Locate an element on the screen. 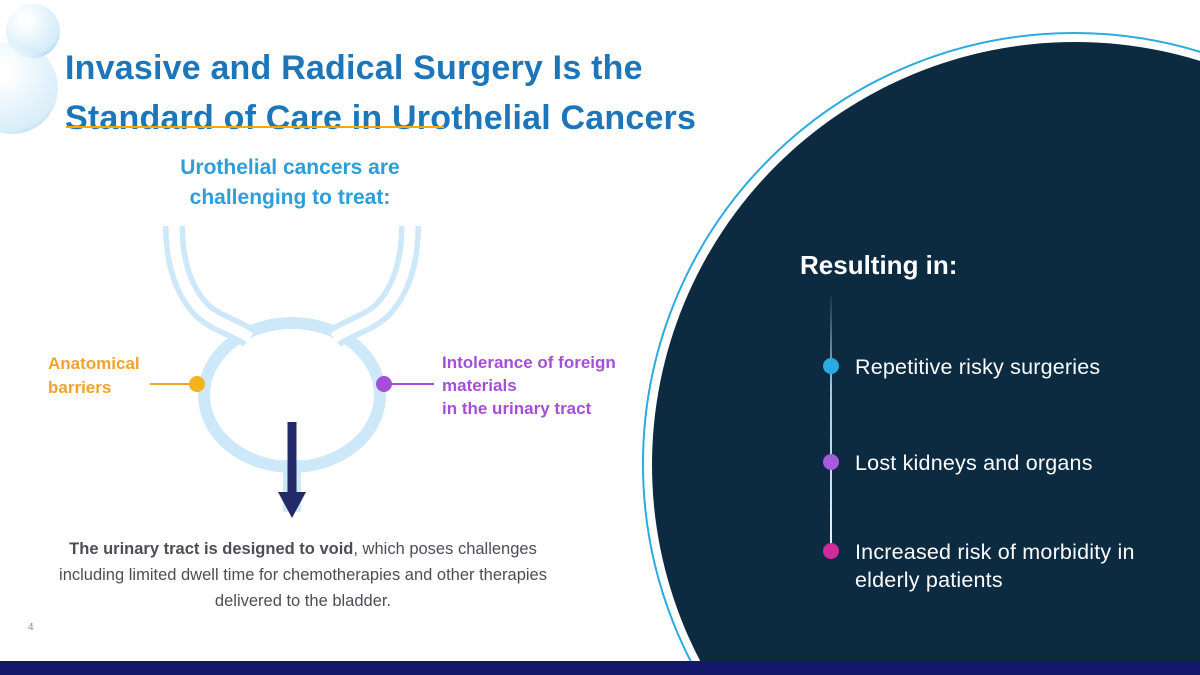 This screenshot has width=1200, height=675. page-title-line1: Invasive and Radical Surgery Is the is located at coordinates (354, 67).